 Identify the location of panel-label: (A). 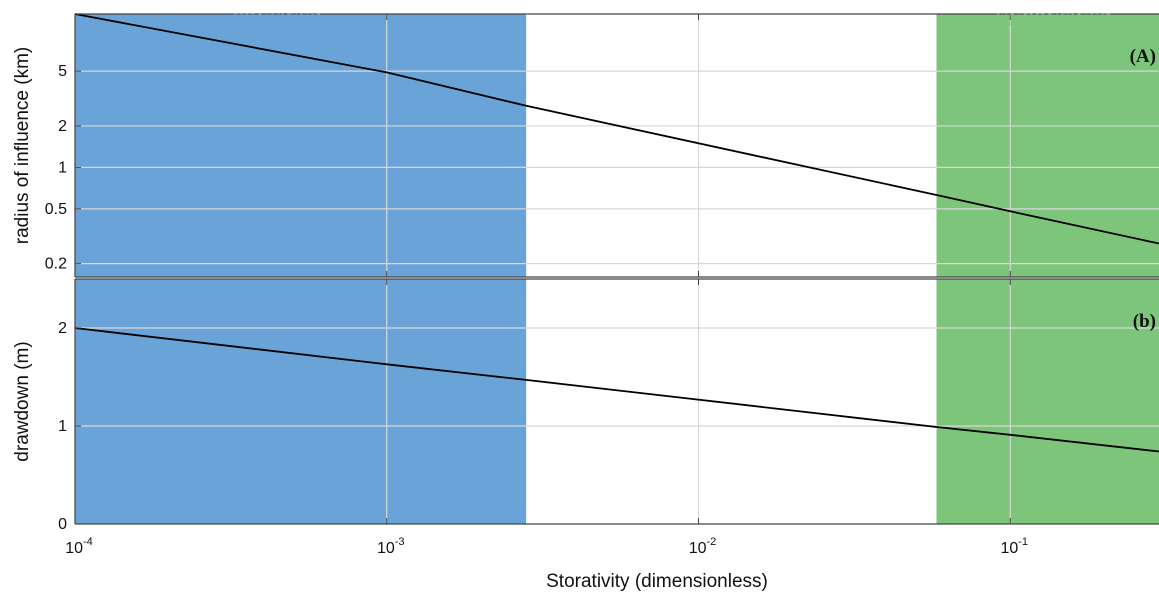
(1143, 56).